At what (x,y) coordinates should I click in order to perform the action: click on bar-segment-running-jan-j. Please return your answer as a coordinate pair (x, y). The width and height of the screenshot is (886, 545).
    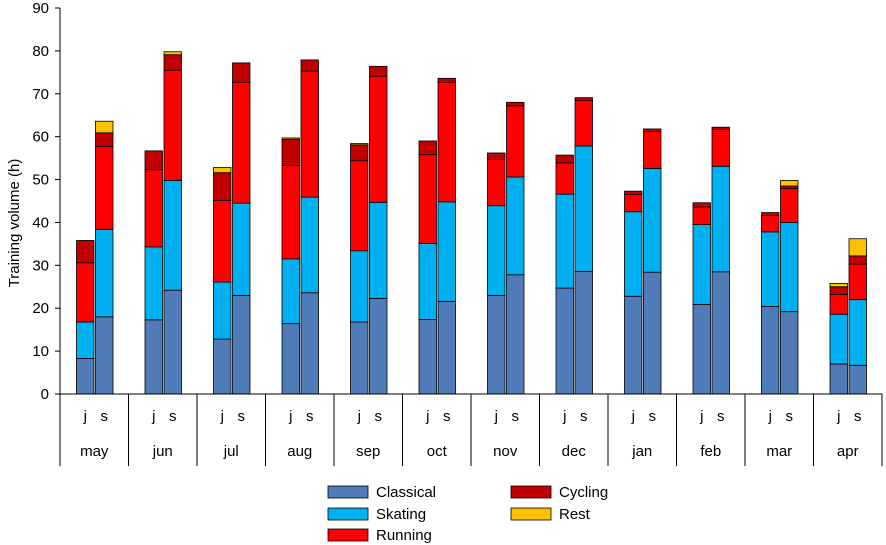
    Looking at the image, I should click on (633, 203).